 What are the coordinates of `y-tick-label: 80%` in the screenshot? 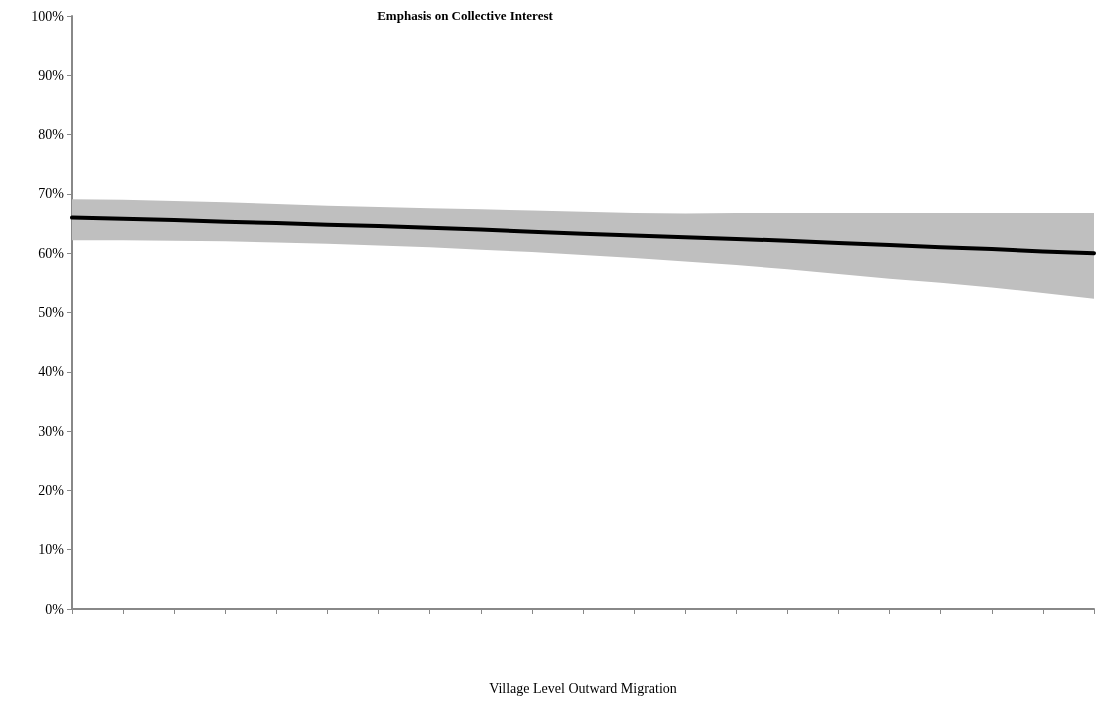 It's located at (51, 135).